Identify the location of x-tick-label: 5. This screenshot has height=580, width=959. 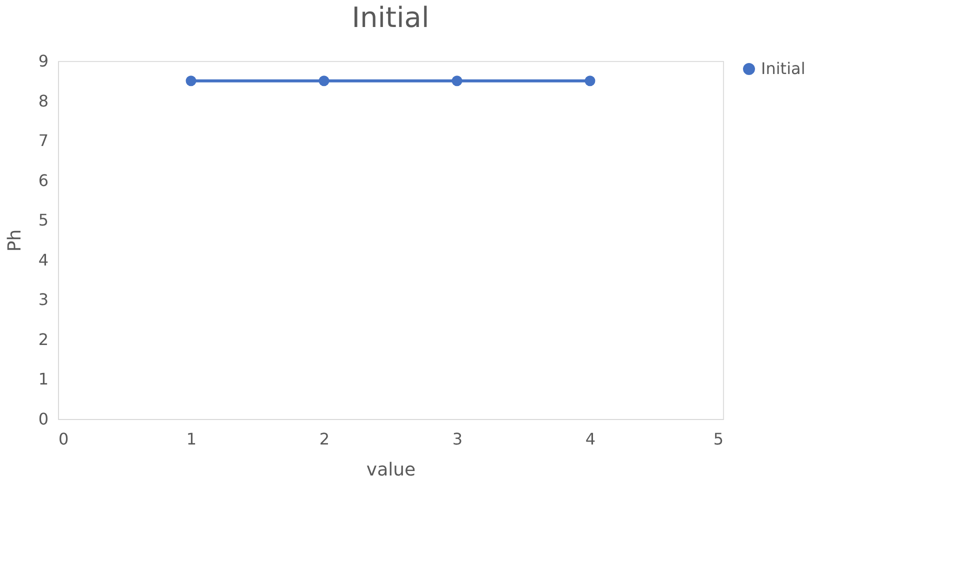
(718, 439).